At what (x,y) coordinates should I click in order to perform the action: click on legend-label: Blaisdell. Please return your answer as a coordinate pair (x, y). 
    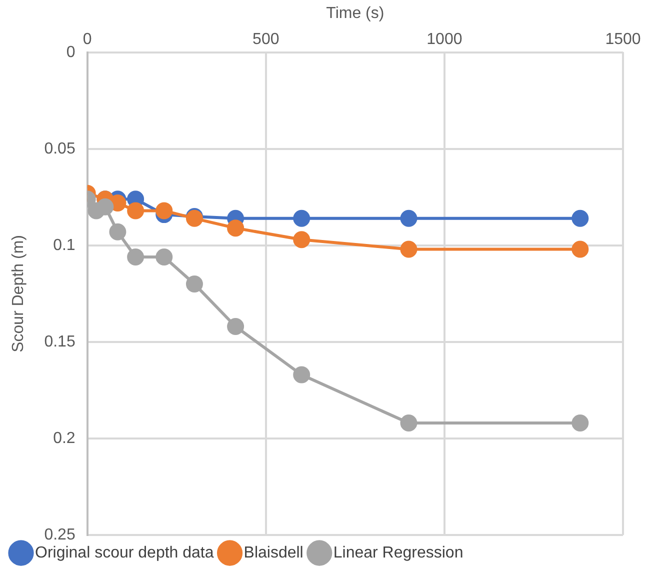
    Looking at the image, I should click on (274, 553).